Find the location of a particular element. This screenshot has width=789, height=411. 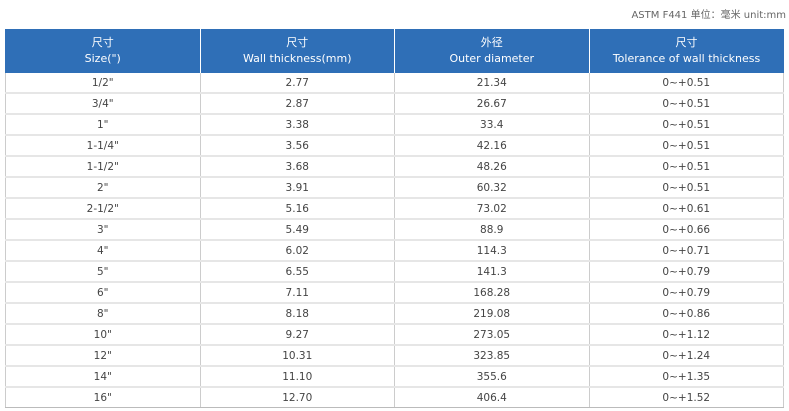

table-row: 16" 12.70 406.4 0~+1.52 is located at coordinates (394, 397).